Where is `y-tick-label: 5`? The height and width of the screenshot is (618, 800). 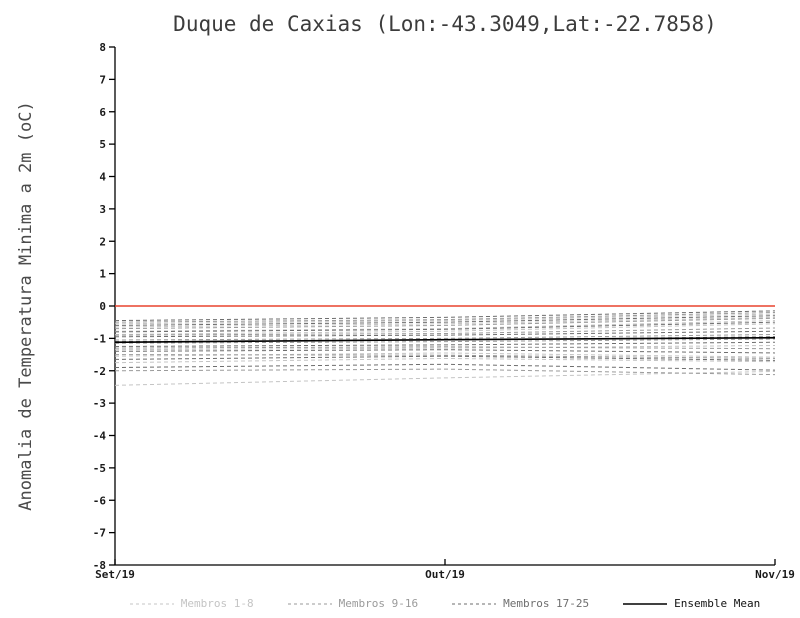
y-tick-label: 5 is located at coordinates (102, 144).